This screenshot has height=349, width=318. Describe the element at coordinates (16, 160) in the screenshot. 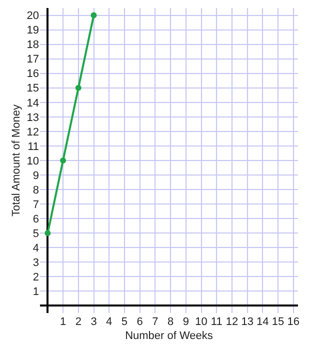

I see `y-axis-title: Total Amount of Money` at that location.